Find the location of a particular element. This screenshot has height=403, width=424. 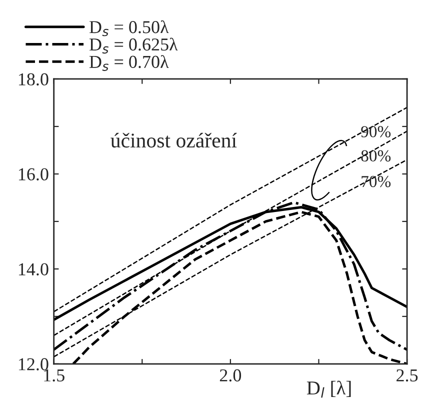

x-tick-label: 2.5 is located at coordinates (407, 375).